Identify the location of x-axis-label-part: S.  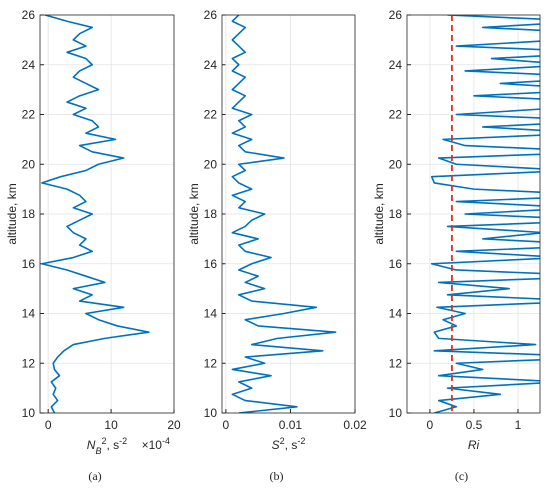
(276, 445).